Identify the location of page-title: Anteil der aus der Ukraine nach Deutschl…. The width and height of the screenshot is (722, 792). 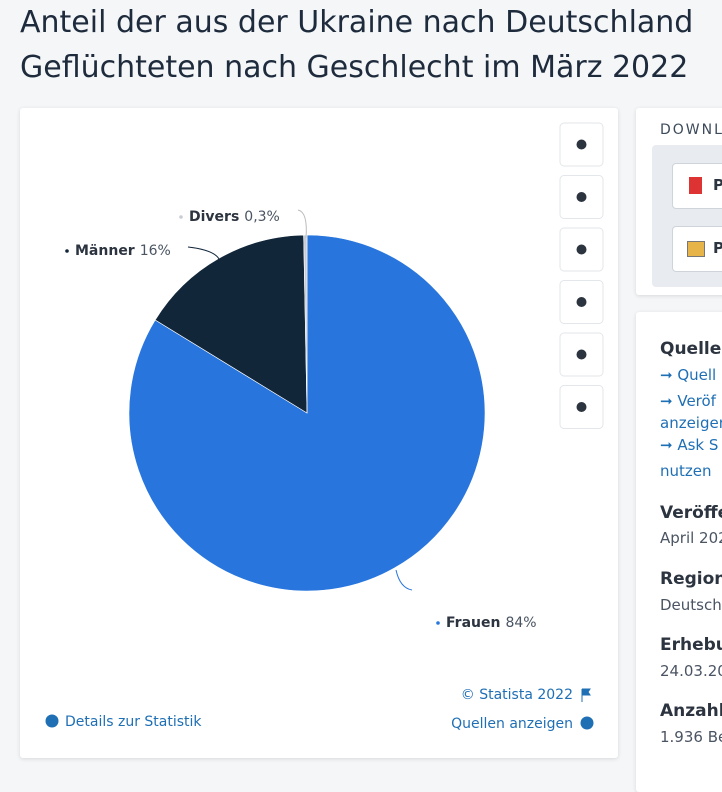
(357, 45).